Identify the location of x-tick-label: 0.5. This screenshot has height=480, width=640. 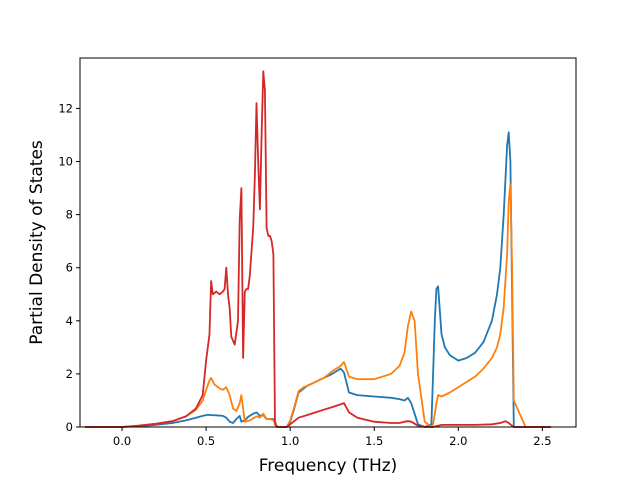
(206, 441).